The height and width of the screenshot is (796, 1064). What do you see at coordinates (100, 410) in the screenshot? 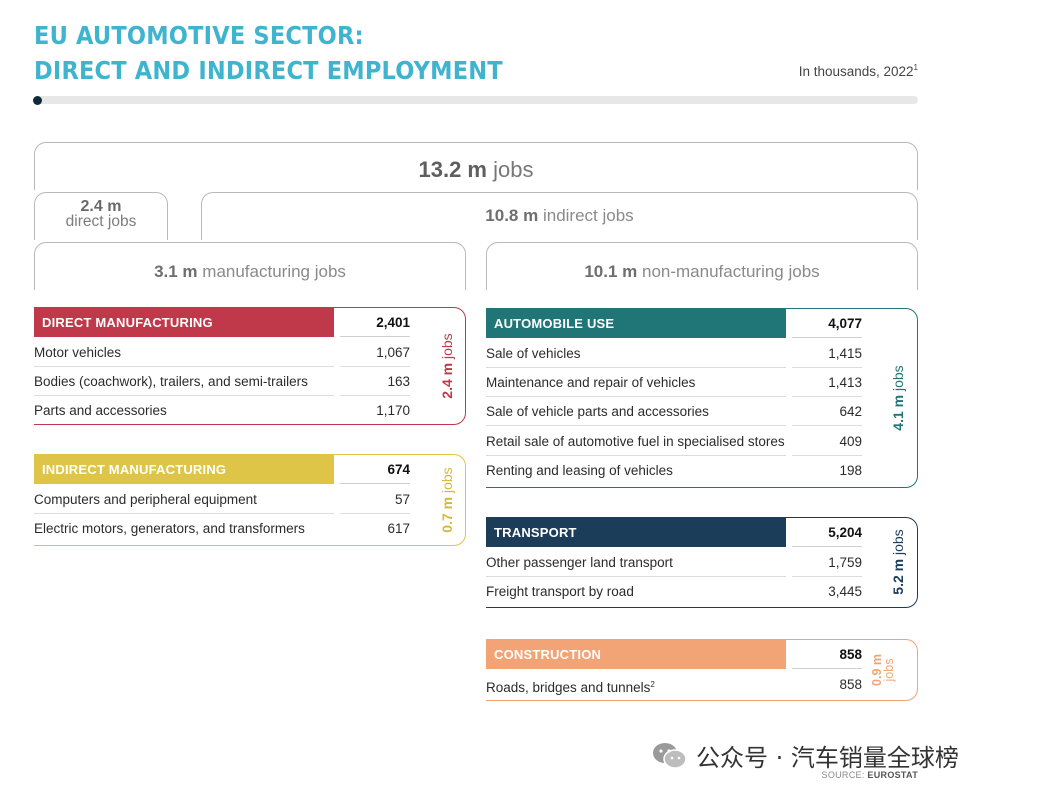
I see `row-label: Parts and accessories` at bounding box center [100, 410].